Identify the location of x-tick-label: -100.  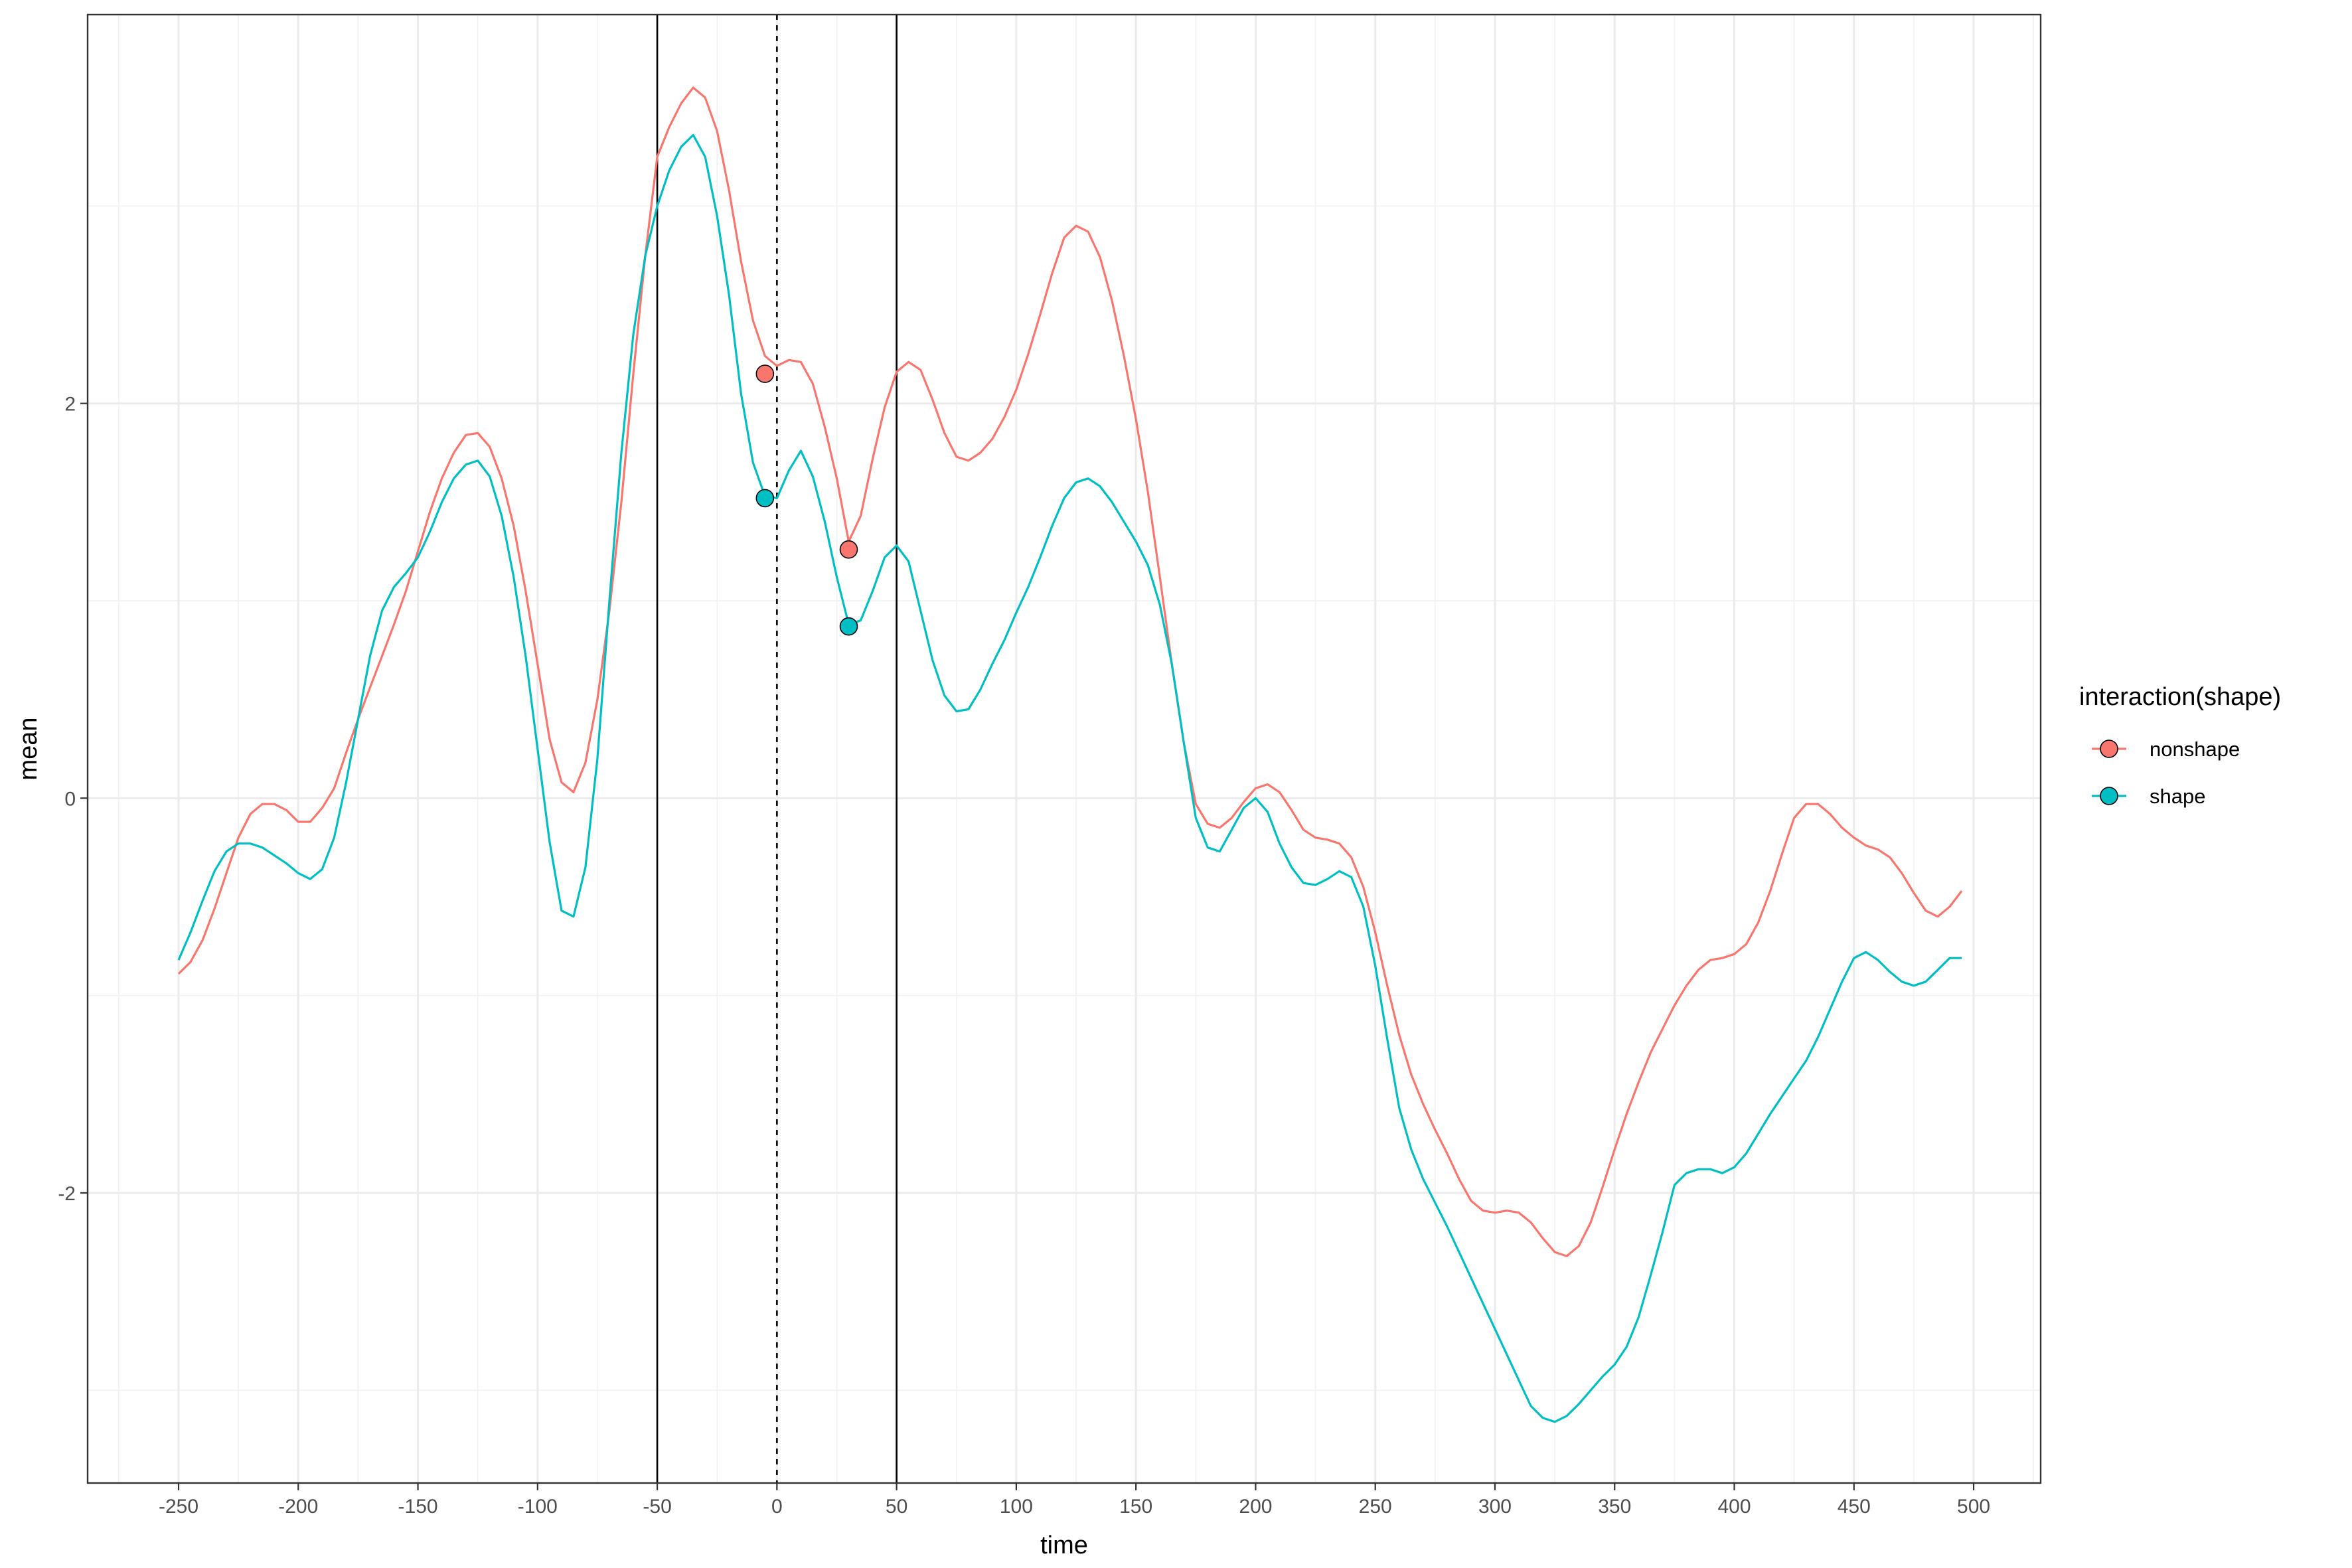
(538, 1507).